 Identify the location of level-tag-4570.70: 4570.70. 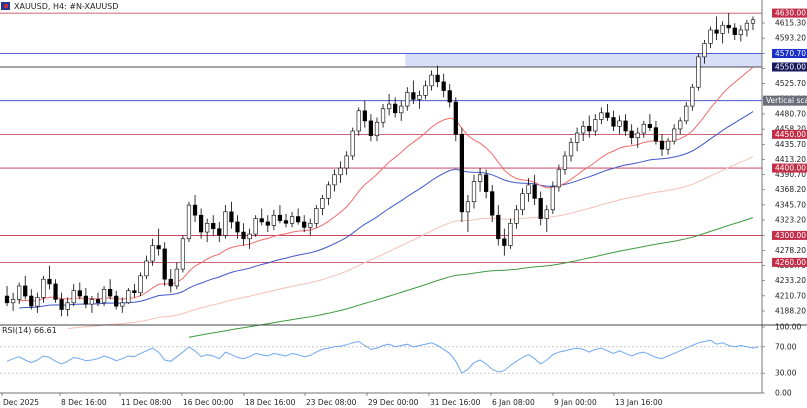
(789, 54).